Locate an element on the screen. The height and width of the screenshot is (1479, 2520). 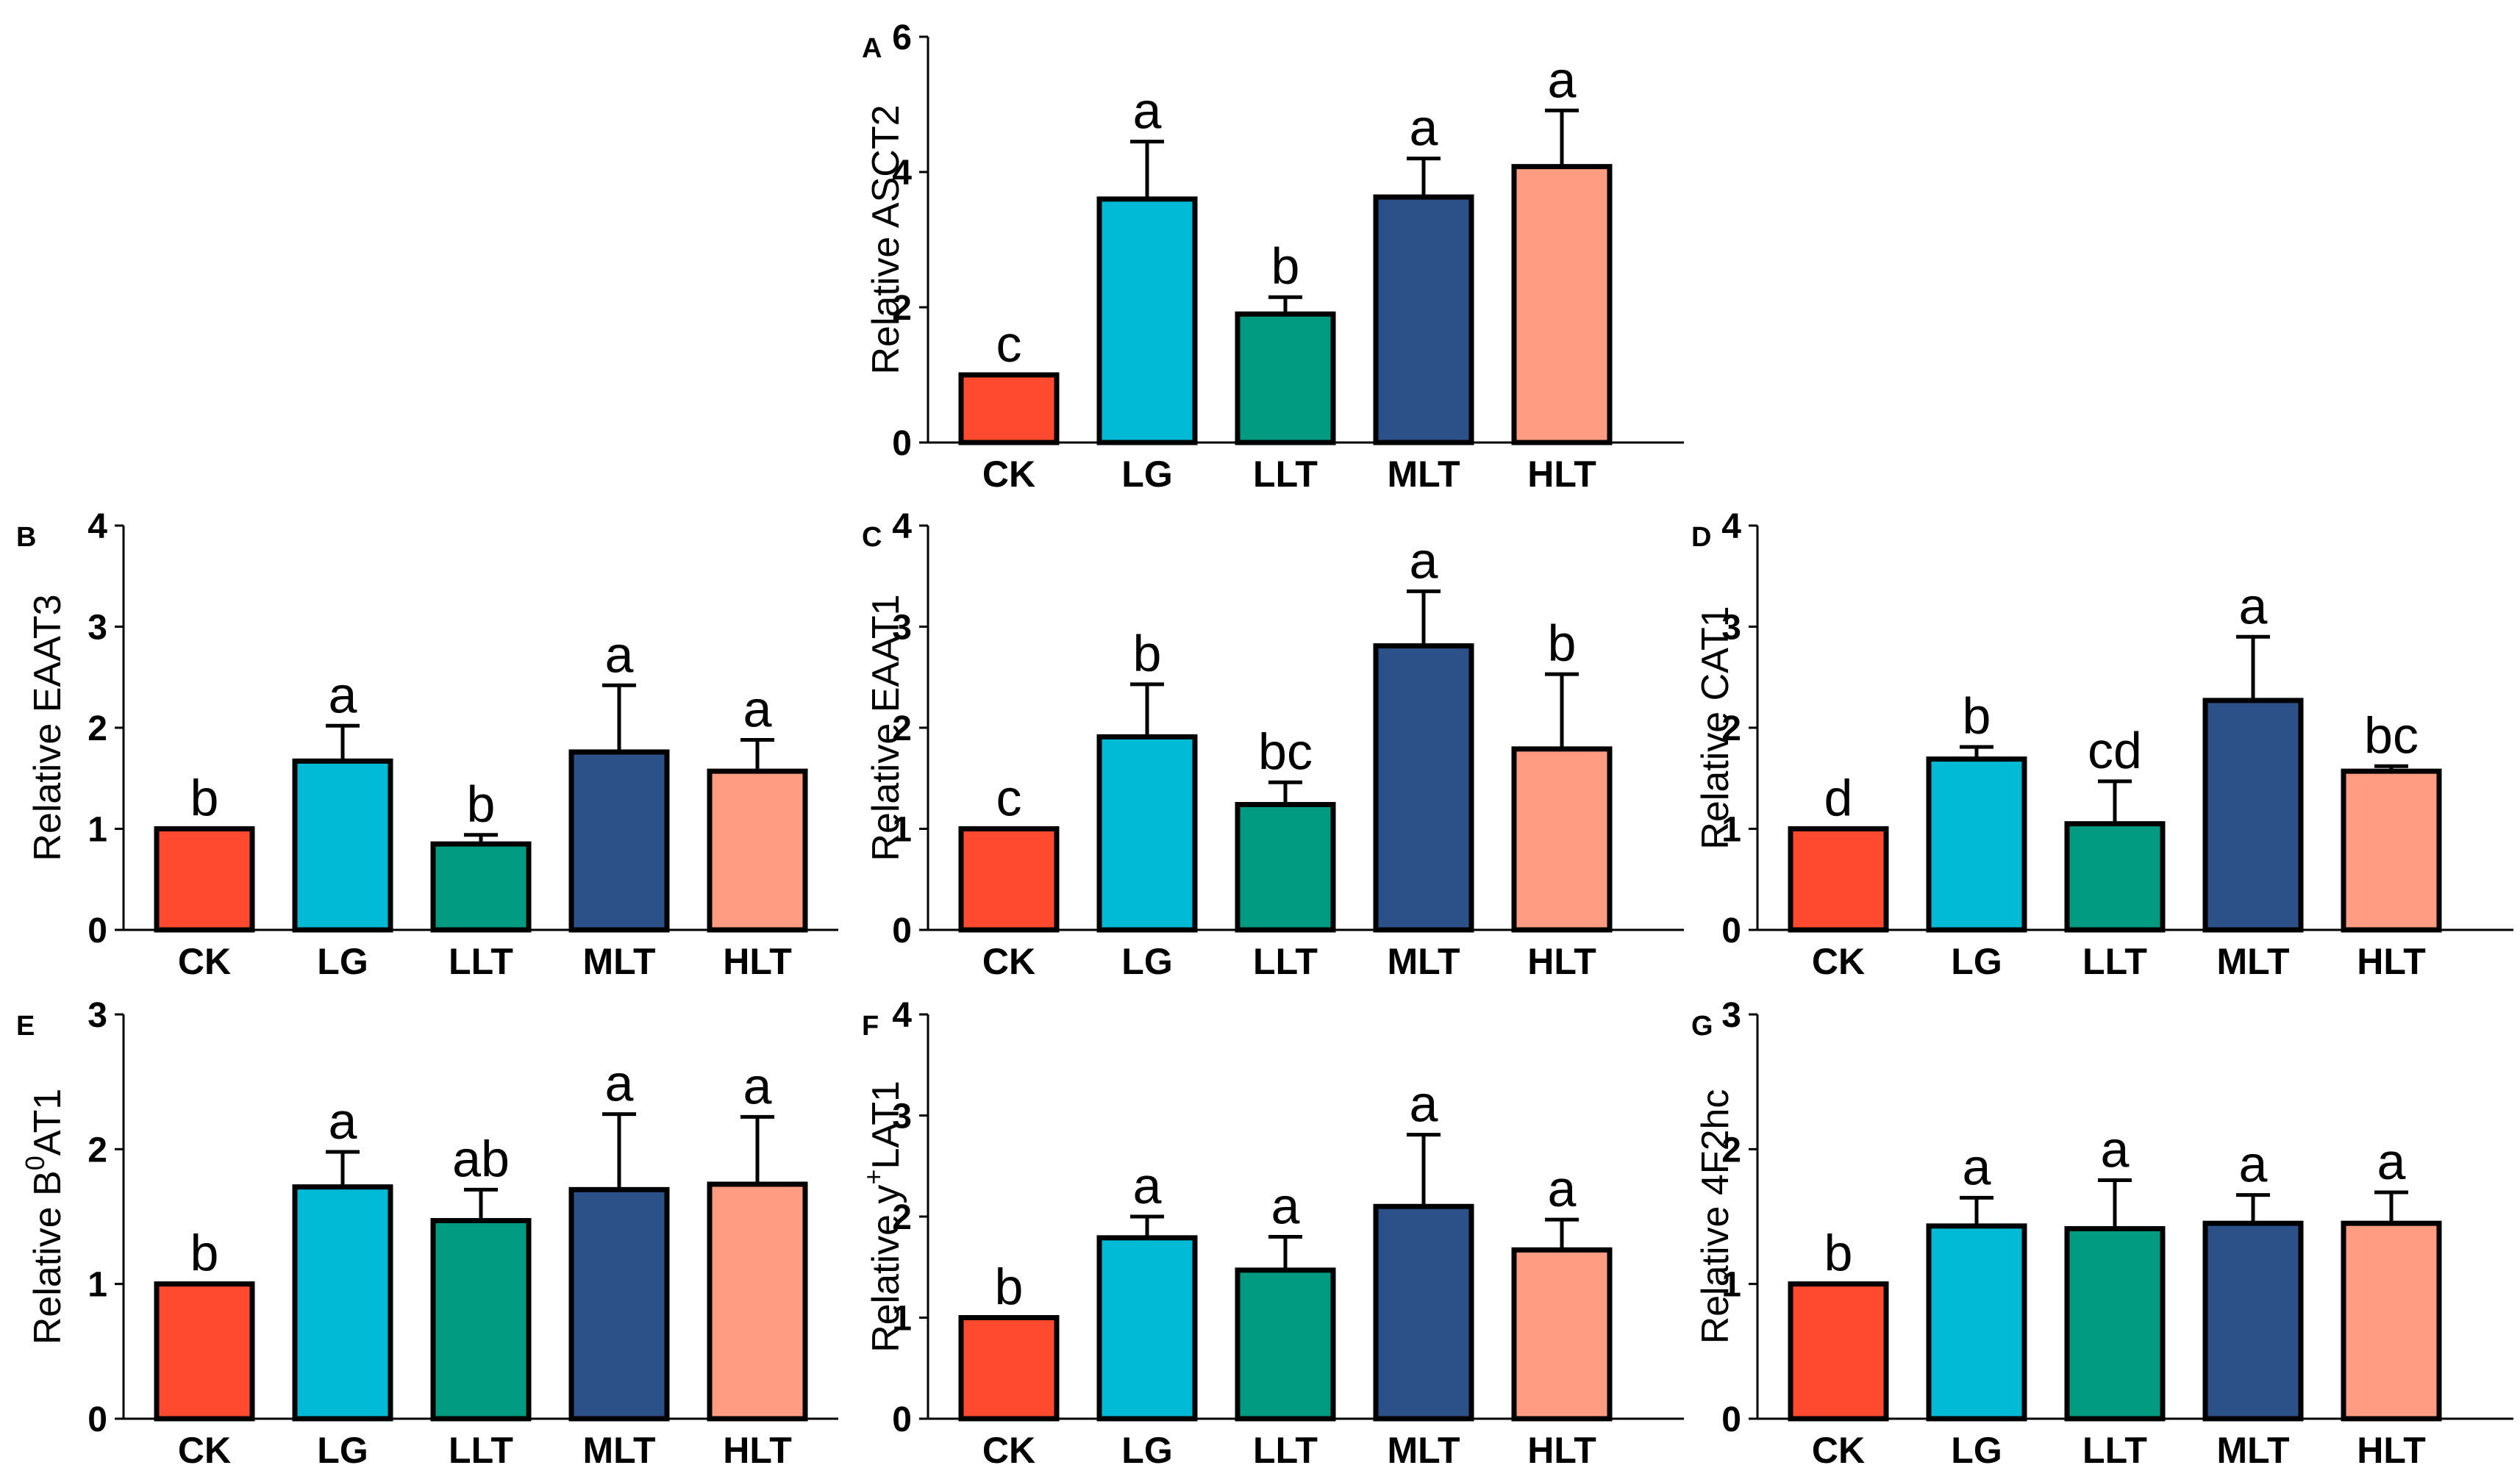
significance-letter-ck: d is located at coordinates (1838, 799).